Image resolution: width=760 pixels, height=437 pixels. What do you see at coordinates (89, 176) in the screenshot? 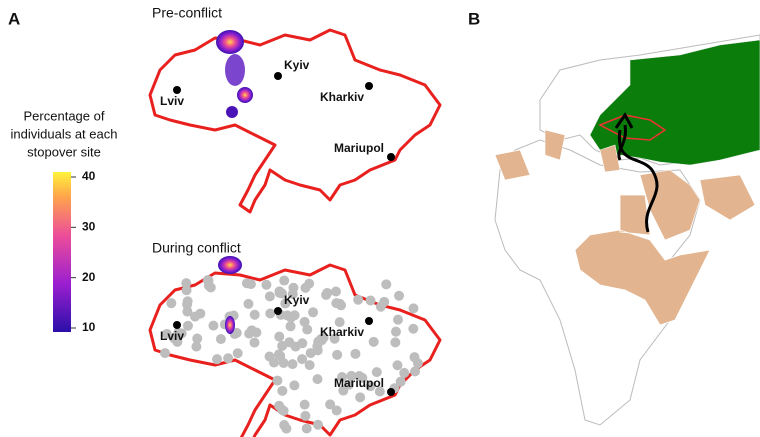
I see `tick-label: 40` at bounding box center [89, 176].